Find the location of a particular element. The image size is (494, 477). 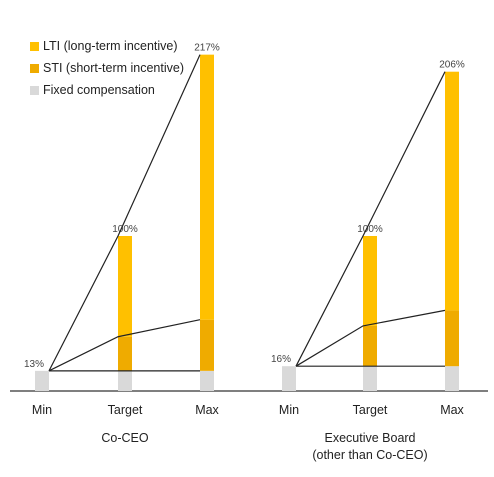

legend-item-fixed: Fixed compensation is located at coordinates (110, 90).